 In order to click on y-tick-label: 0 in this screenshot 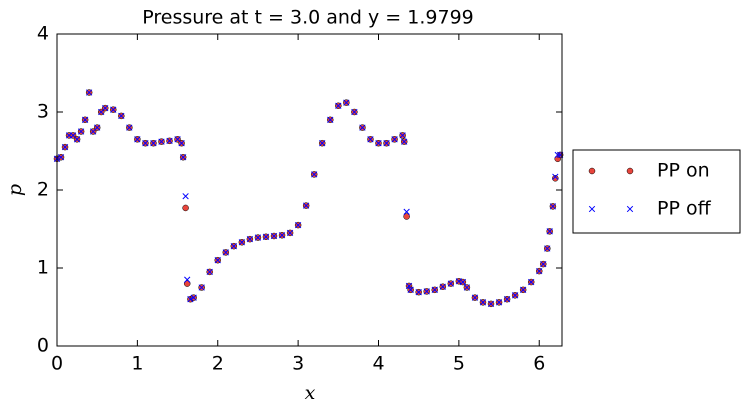, I will do `click(43, 346)`.